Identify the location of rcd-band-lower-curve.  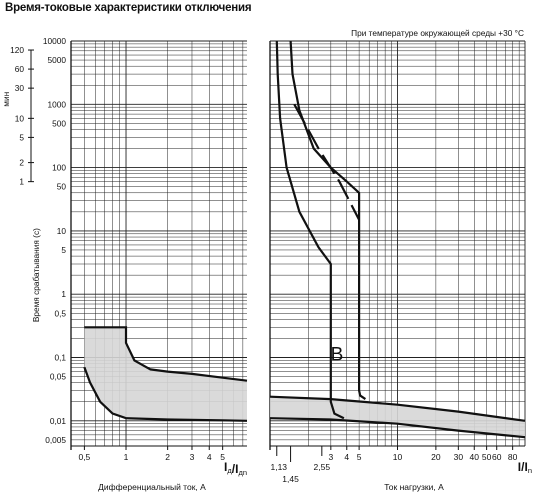
(165, 394).